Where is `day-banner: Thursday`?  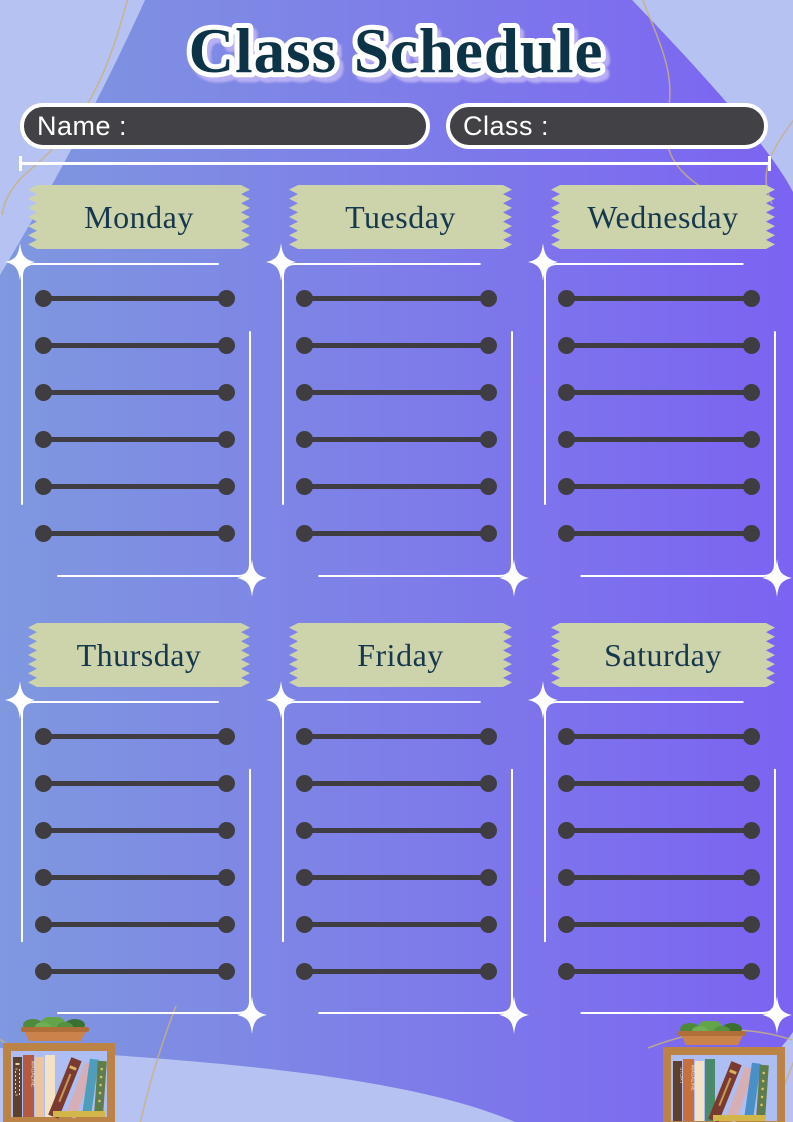 day-banner: Thursday is located at coordinates (139, 655).